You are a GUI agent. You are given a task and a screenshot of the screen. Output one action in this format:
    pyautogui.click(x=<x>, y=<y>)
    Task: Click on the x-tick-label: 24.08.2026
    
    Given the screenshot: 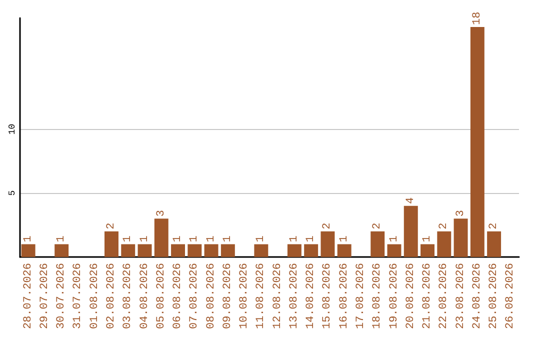 What is the action you would take?
    pyautogui.click(x=477, y=296)
    